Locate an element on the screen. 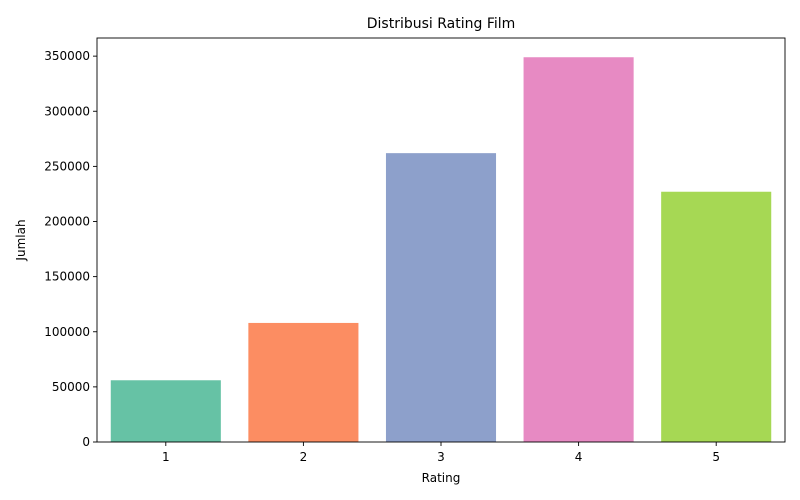 The image size is (800, 500). x-axis-ticks: 1 2 3 4 5 is located at coordinates (441, 453).